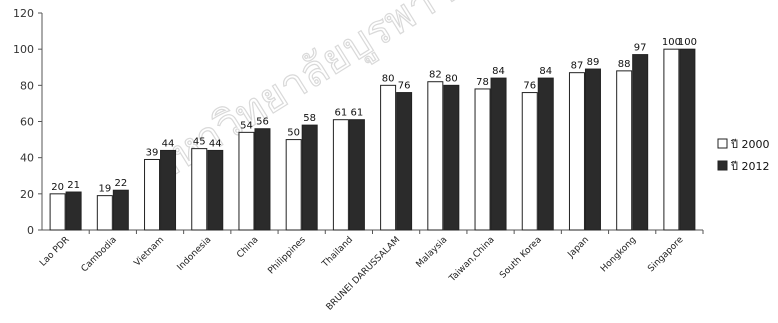 This screenshot has width=778, height=323. I want to click on y-tick-label: 0, so click(30, 230).